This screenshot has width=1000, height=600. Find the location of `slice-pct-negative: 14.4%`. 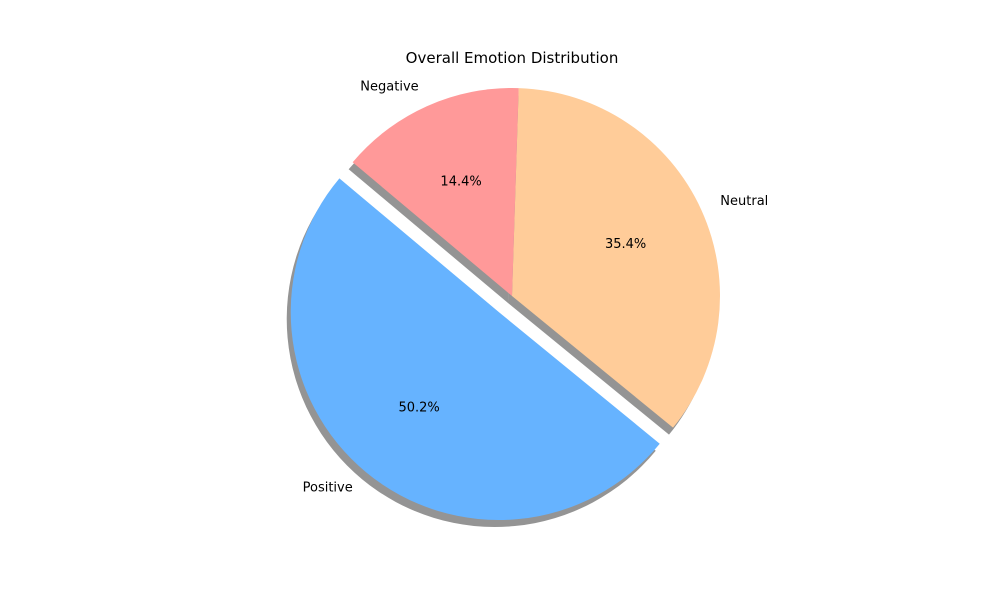

slice-pct-negative: 14.4% is located at coordinates (460, 182).